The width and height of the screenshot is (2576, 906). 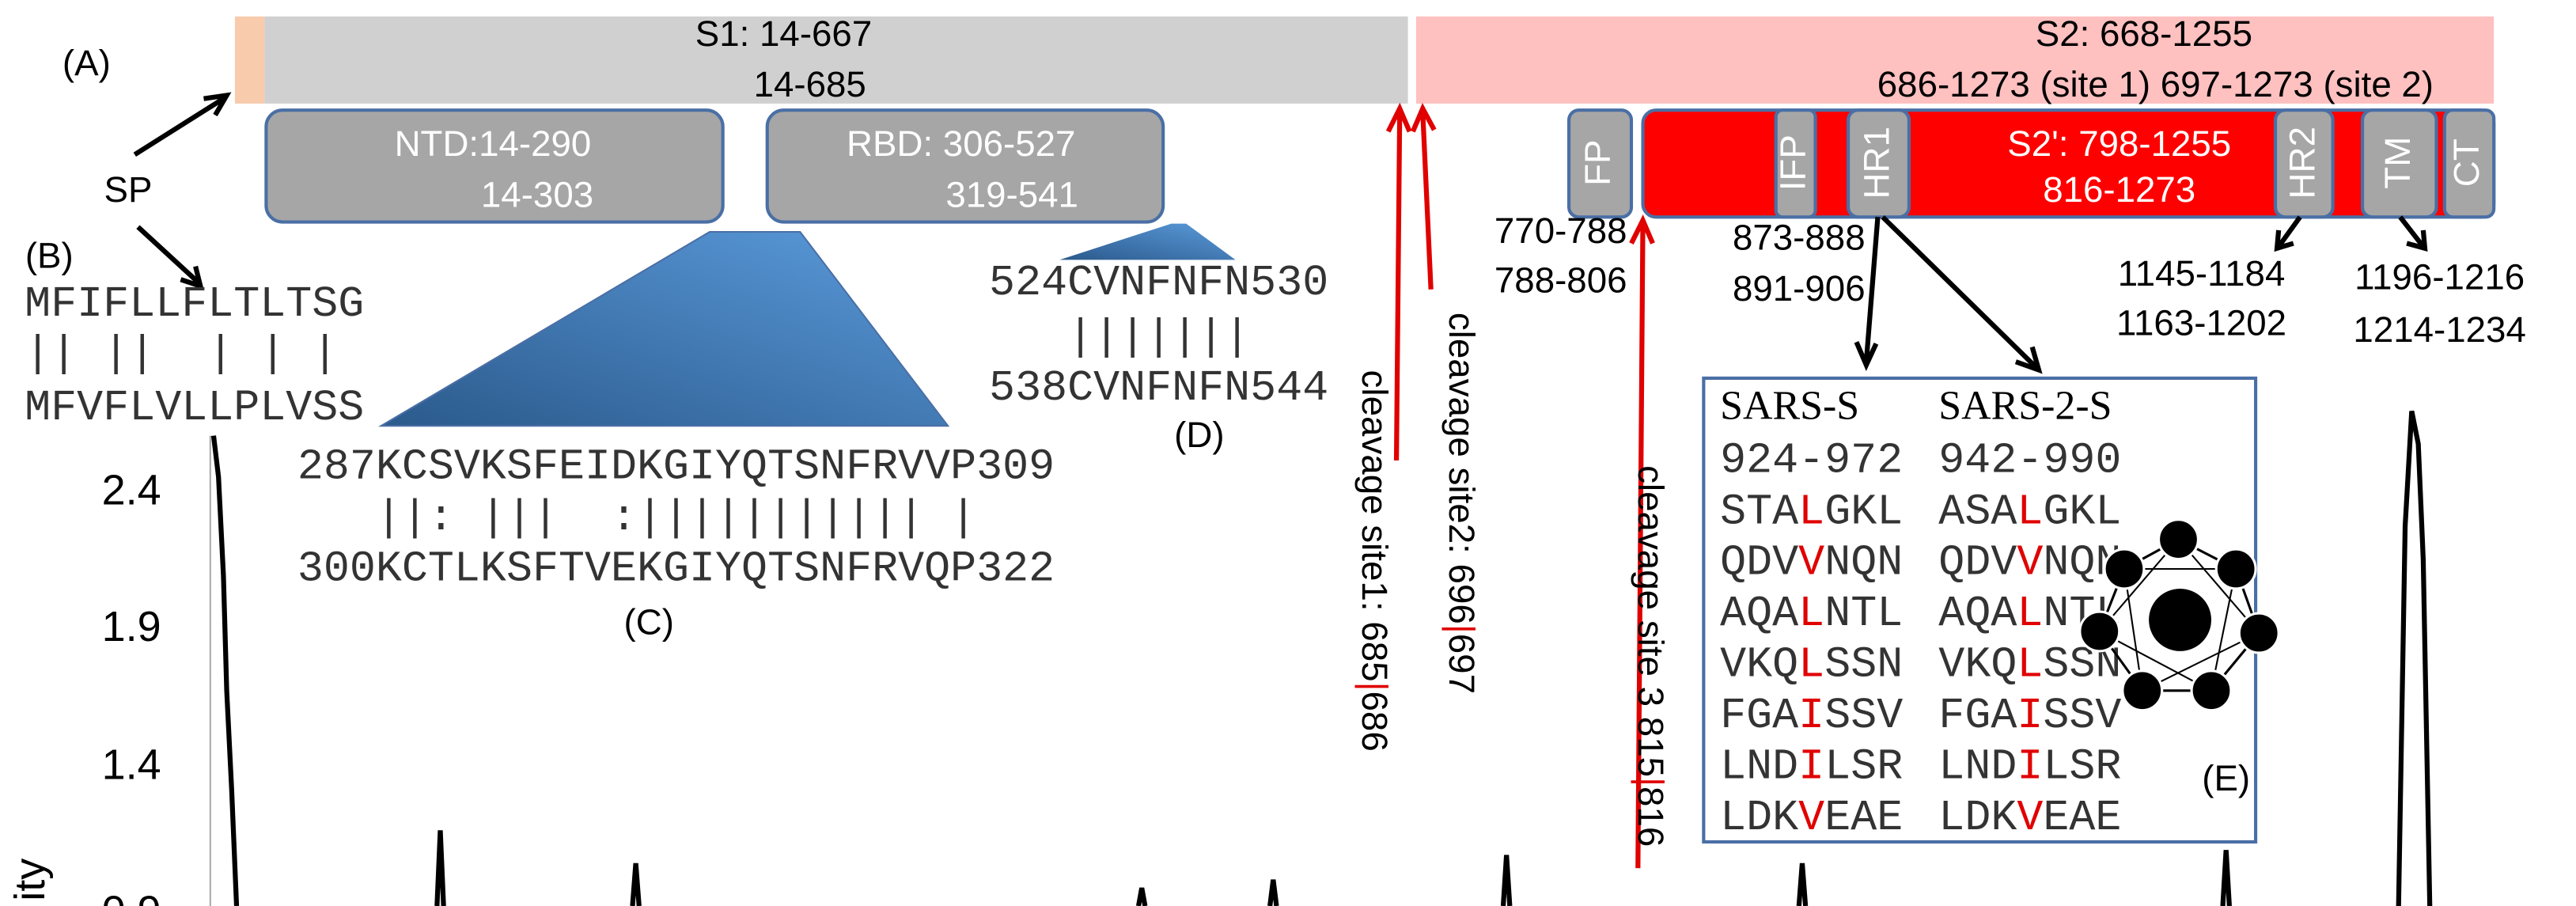 What do you see at coordinates (537, 194) in the screenshot?
I see `ntd-alt: 14-303` at bounding box center [537, 194].